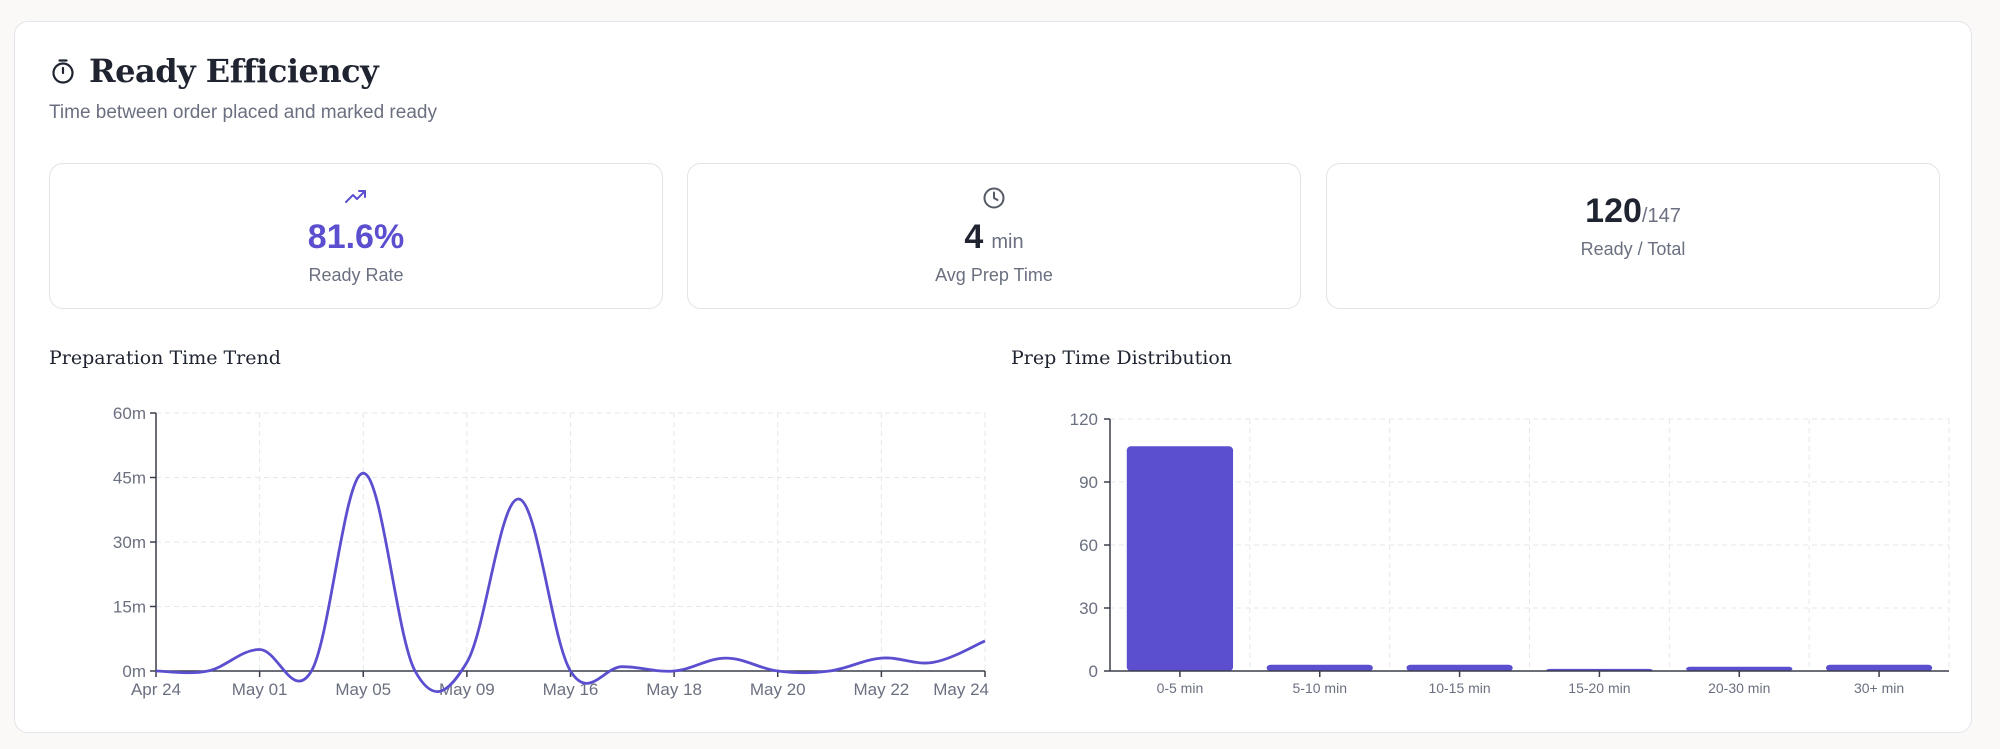 This screenshot has height=749, width=2000. I want to click on ready-rate-label: Ready Rate, so click(356, 275).